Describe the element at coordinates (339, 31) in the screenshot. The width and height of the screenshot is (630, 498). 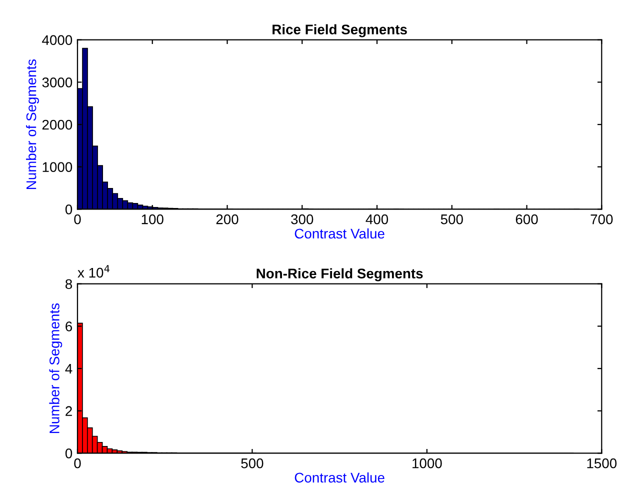
I see `chart-title: Rice Field Segments` at that location.